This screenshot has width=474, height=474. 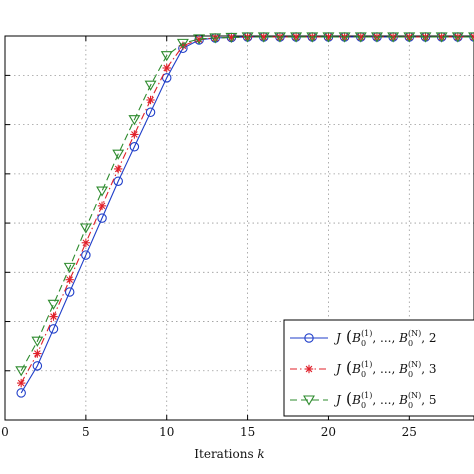 What do you see at coordinates (385, 399) in the screenshot?
I see `legend-entry-label: J (B0(1), ..., B0(N), 5` at bounding box center [385, 399].